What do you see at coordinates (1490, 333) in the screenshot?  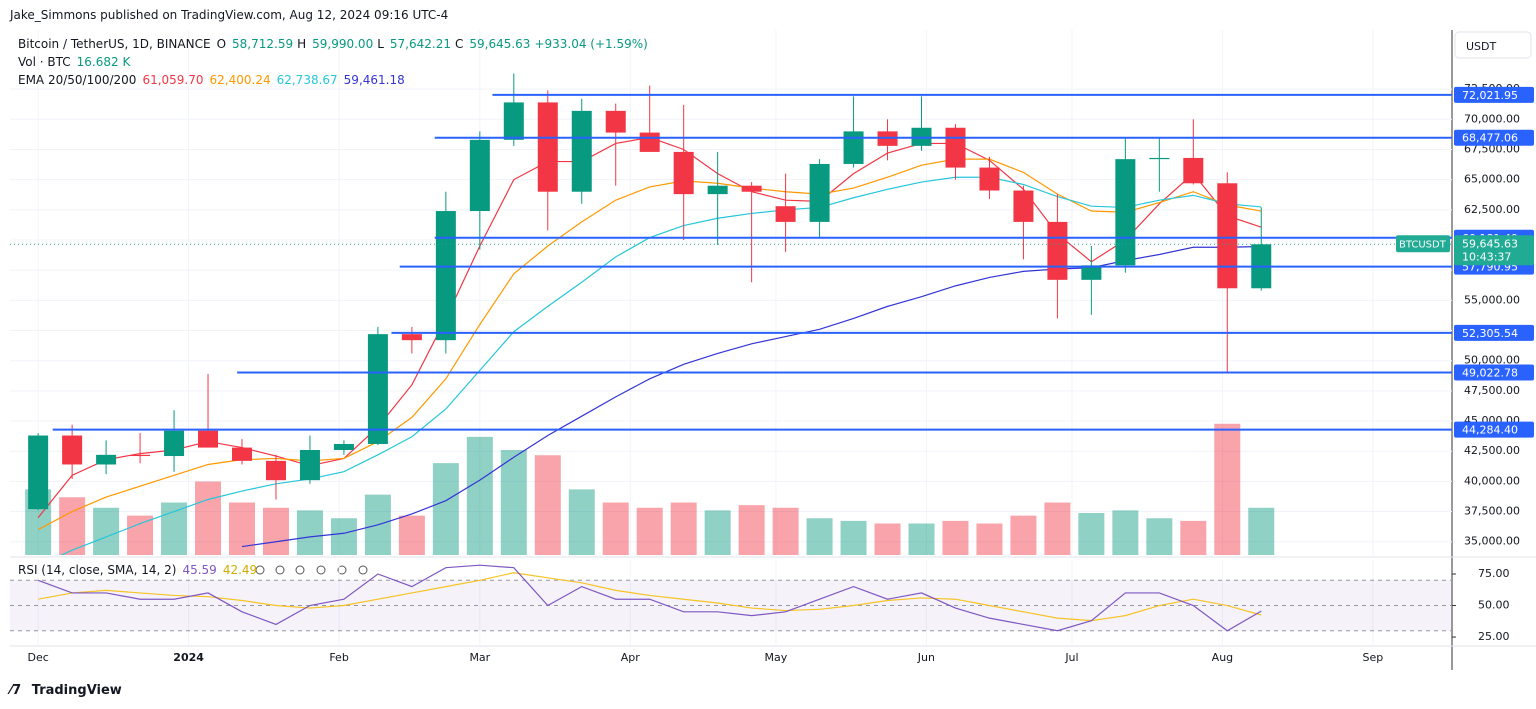 I see `level-label: 52,305.54` at bounding box center [1490, 333].